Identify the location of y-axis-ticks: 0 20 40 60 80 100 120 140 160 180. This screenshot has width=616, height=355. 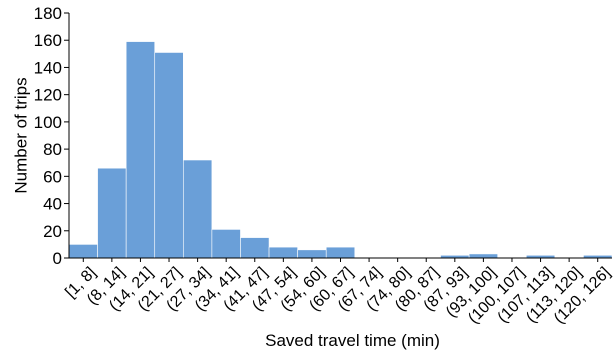
(51, 136).